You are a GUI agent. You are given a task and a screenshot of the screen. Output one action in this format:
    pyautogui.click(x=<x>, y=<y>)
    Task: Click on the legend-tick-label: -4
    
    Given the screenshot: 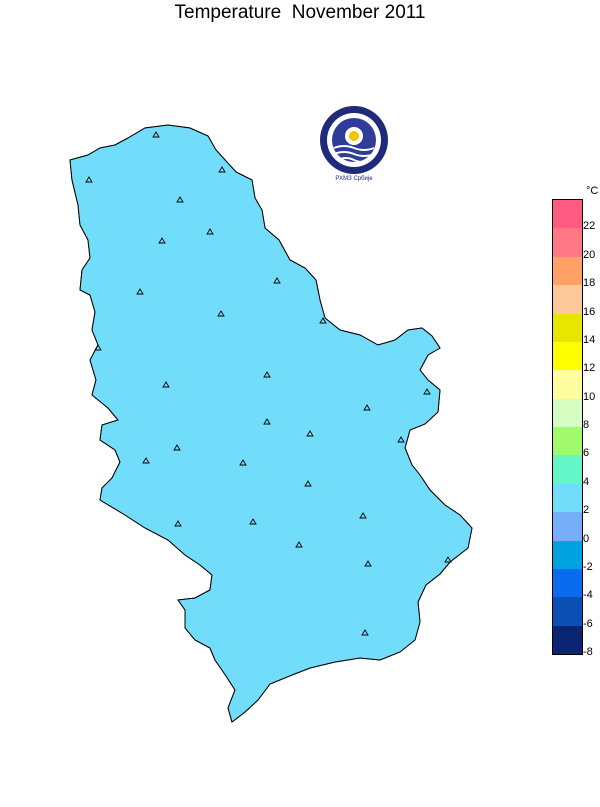 What is the action you would take?
    pyautogui.click(x=588, y=595)
    